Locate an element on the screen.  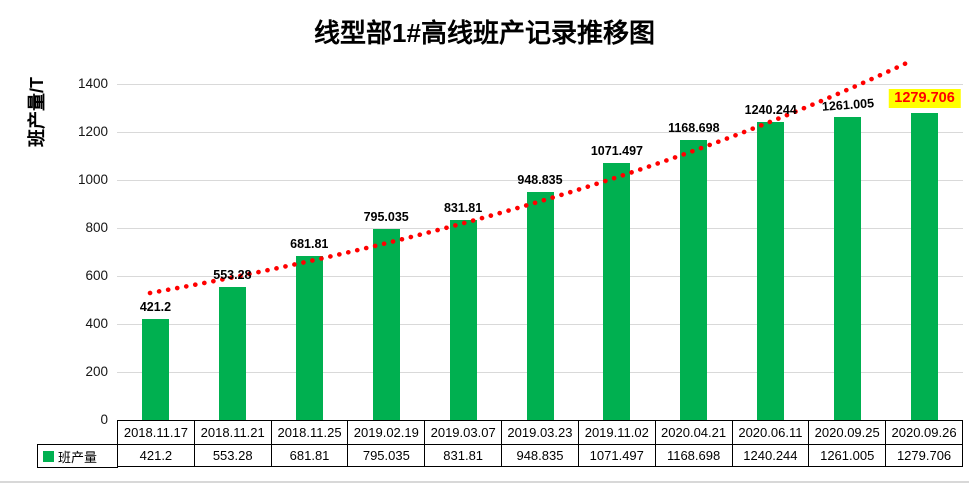
y-tick-label-1200: 1200 is located at coordinates (92, 131).